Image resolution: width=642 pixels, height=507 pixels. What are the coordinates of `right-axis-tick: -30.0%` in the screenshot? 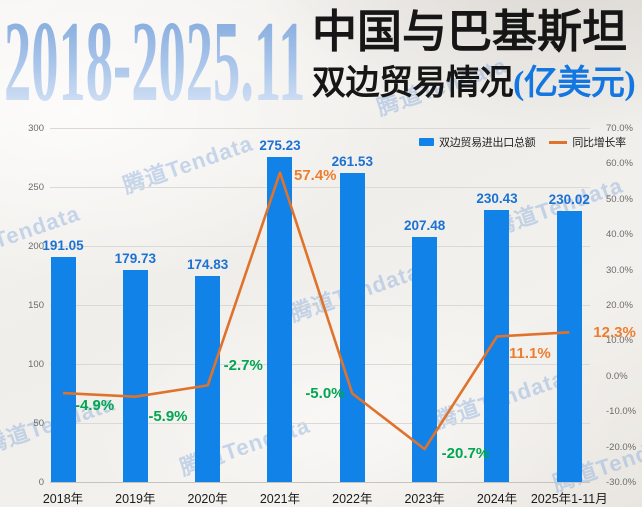 It's located at (621, 482).